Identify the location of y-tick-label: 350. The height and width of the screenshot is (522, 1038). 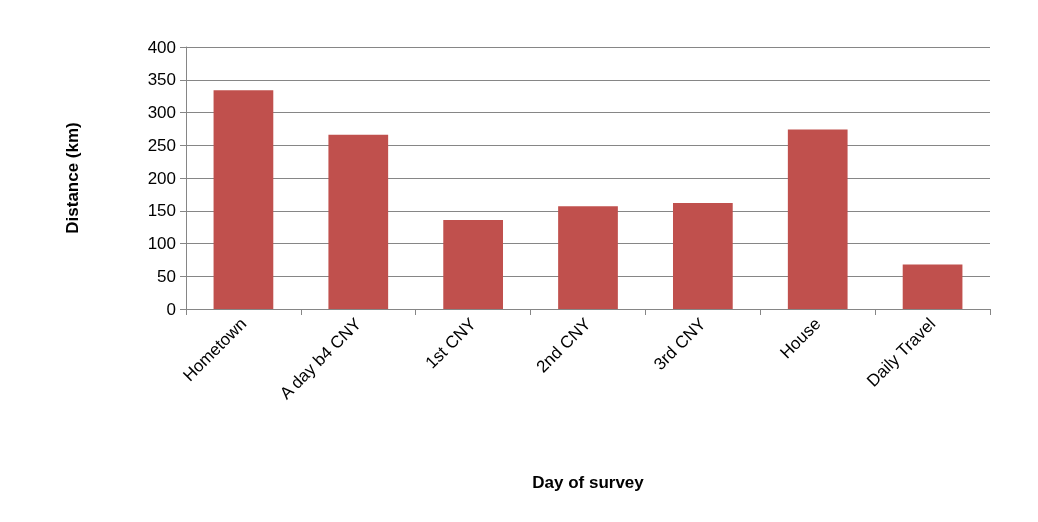
(161, 80).